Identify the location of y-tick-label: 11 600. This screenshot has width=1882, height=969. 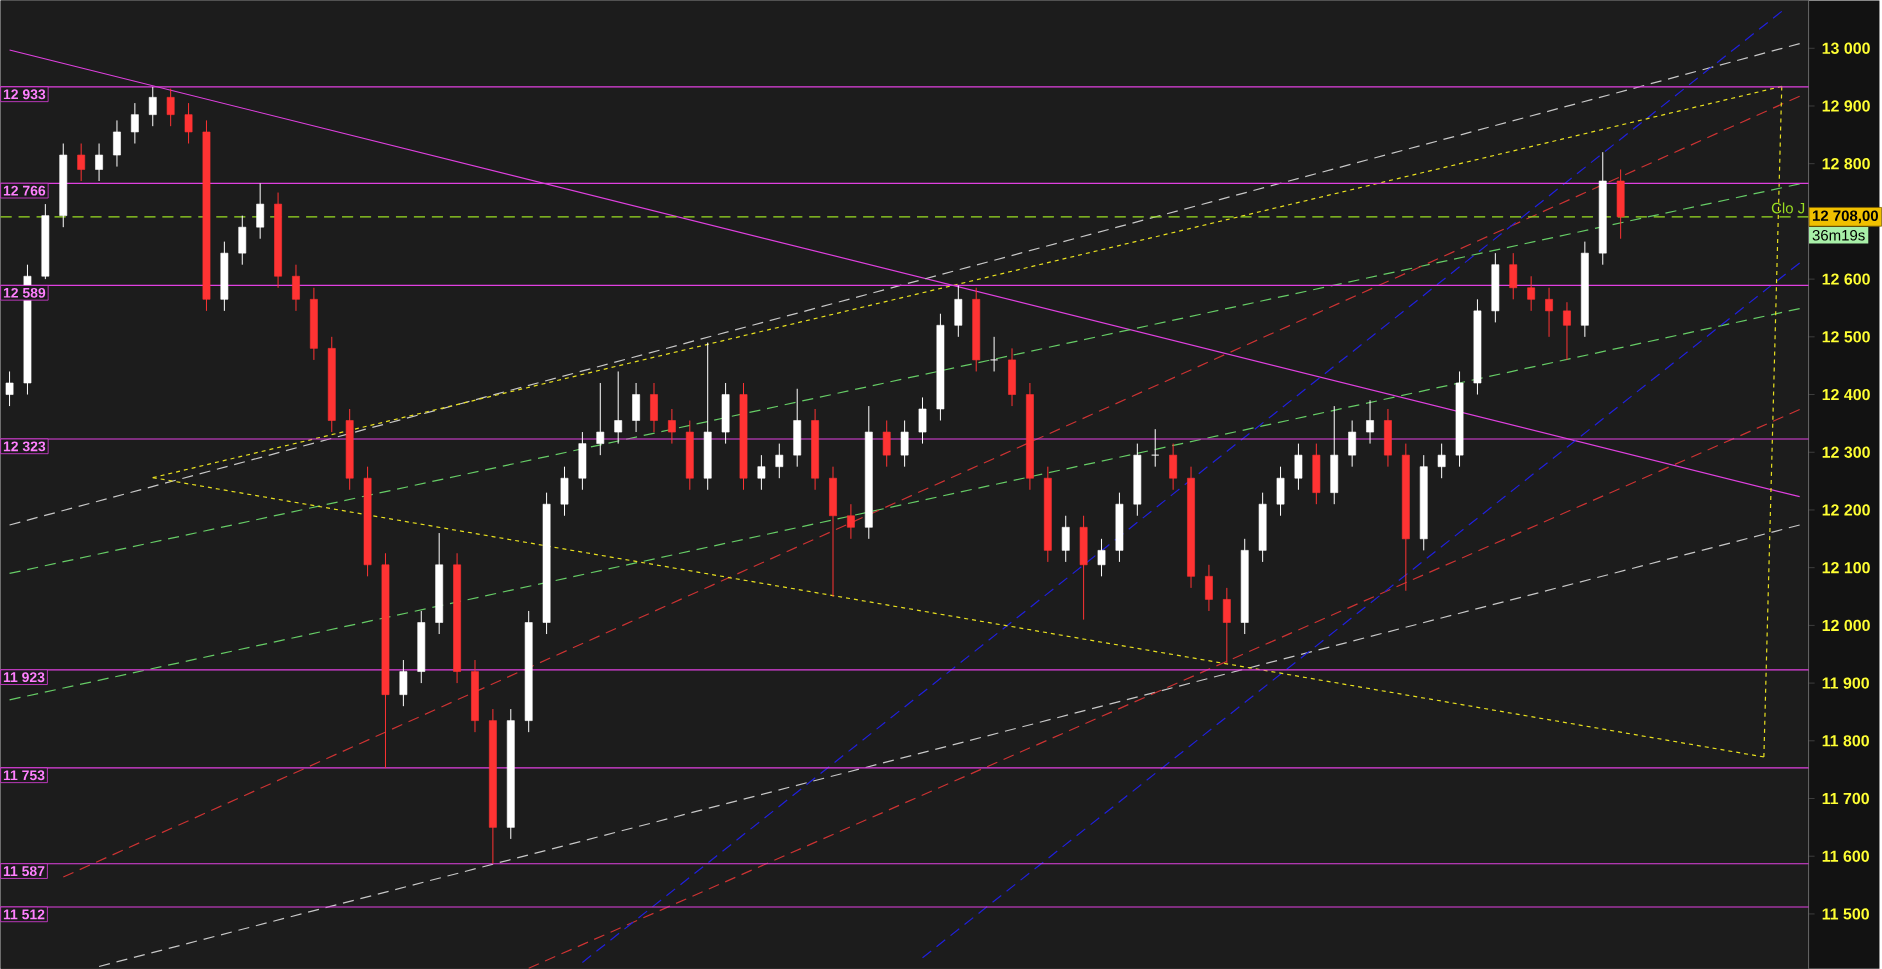
(1845, 856).